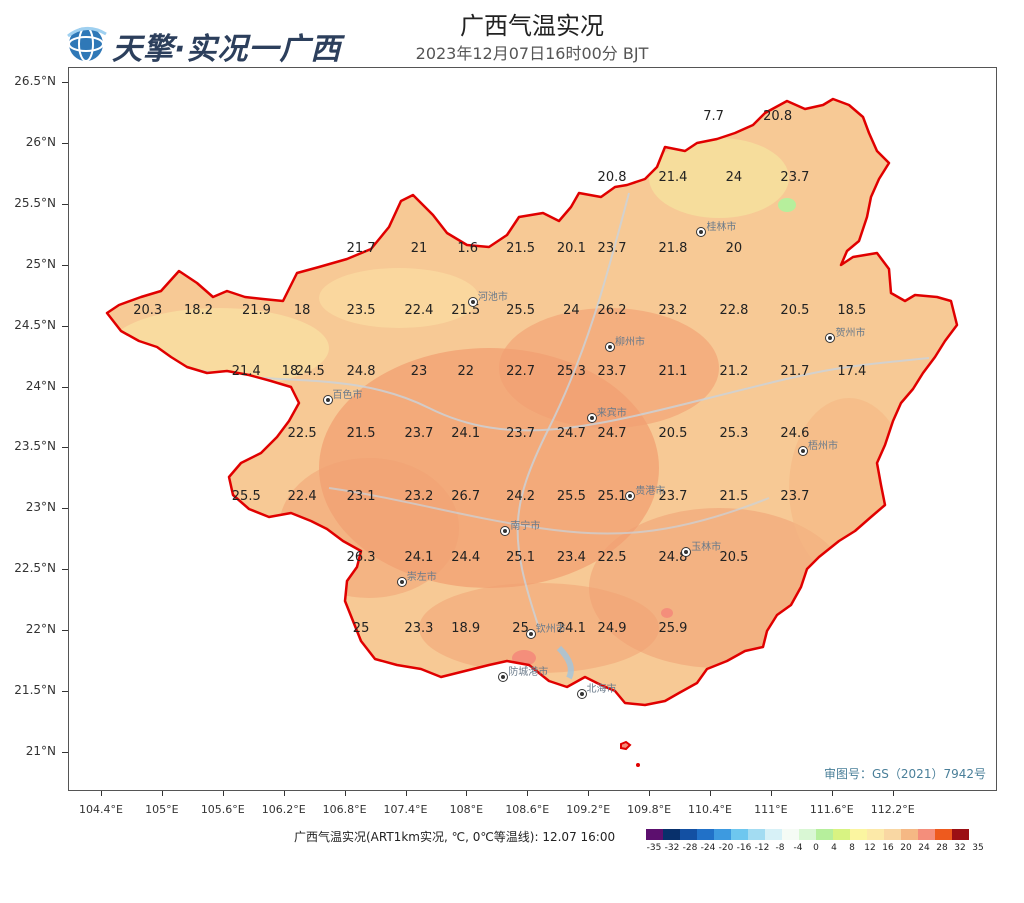 The image size is (1024, 903). I want to click on temperature-value: 25.3, so click(734, 433).